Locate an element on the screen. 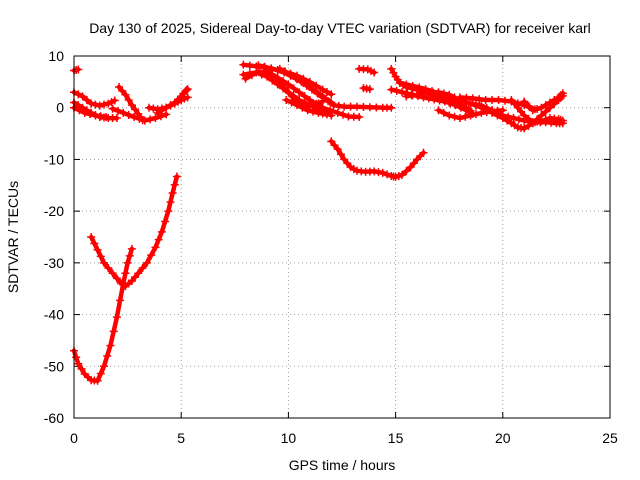  y-axis-label: SDTVAR / TECUs is located at coordinates (13, 237).